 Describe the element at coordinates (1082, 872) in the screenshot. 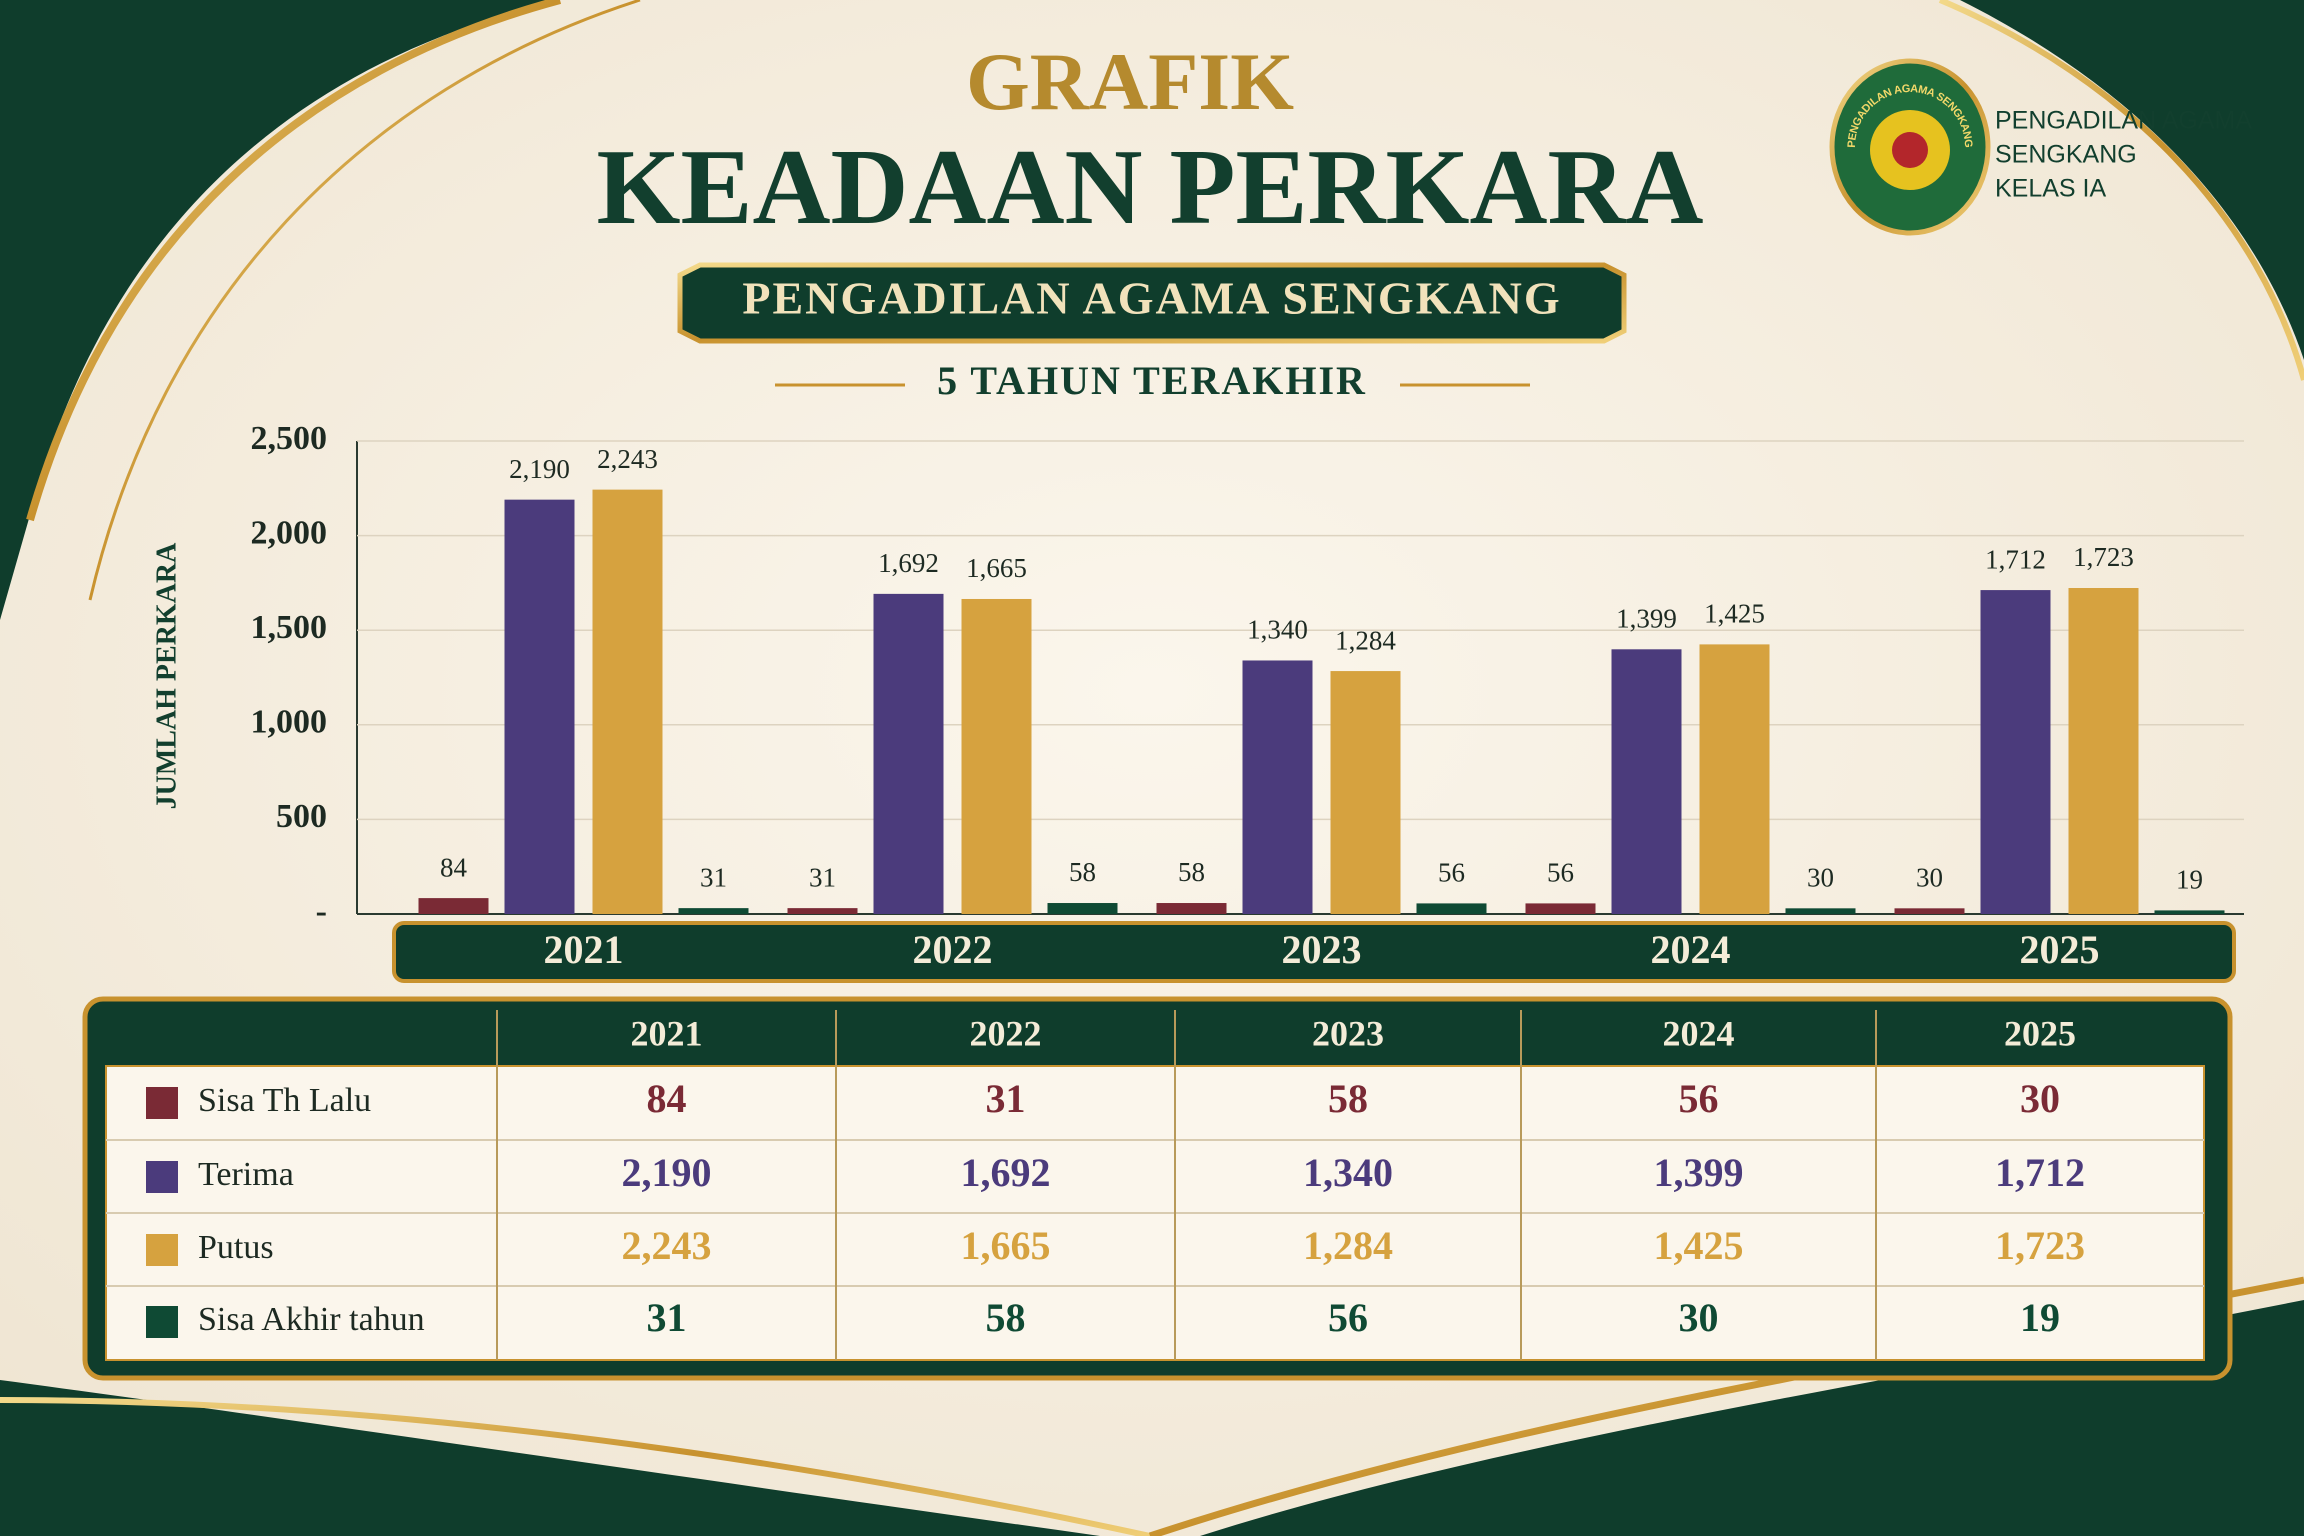

I see `data-label: 58` at that location.